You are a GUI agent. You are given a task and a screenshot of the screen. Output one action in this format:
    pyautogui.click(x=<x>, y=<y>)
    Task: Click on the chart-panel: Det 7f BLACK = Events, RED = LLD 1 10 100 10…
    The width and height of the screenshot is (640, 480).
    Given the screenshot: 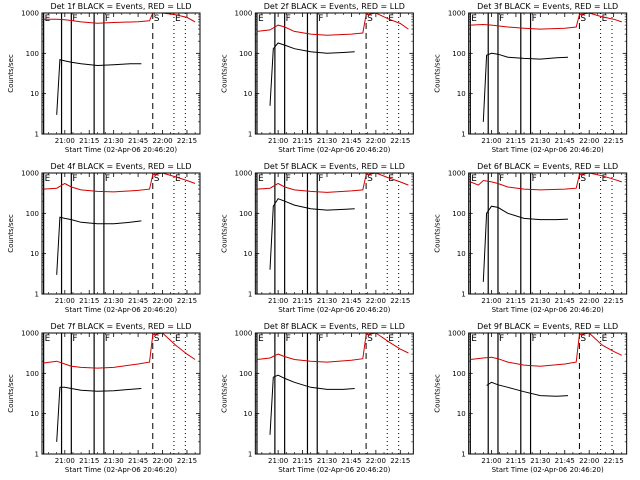 What is the action you would take?
    pyautogui.click(x=104, y=398)
    